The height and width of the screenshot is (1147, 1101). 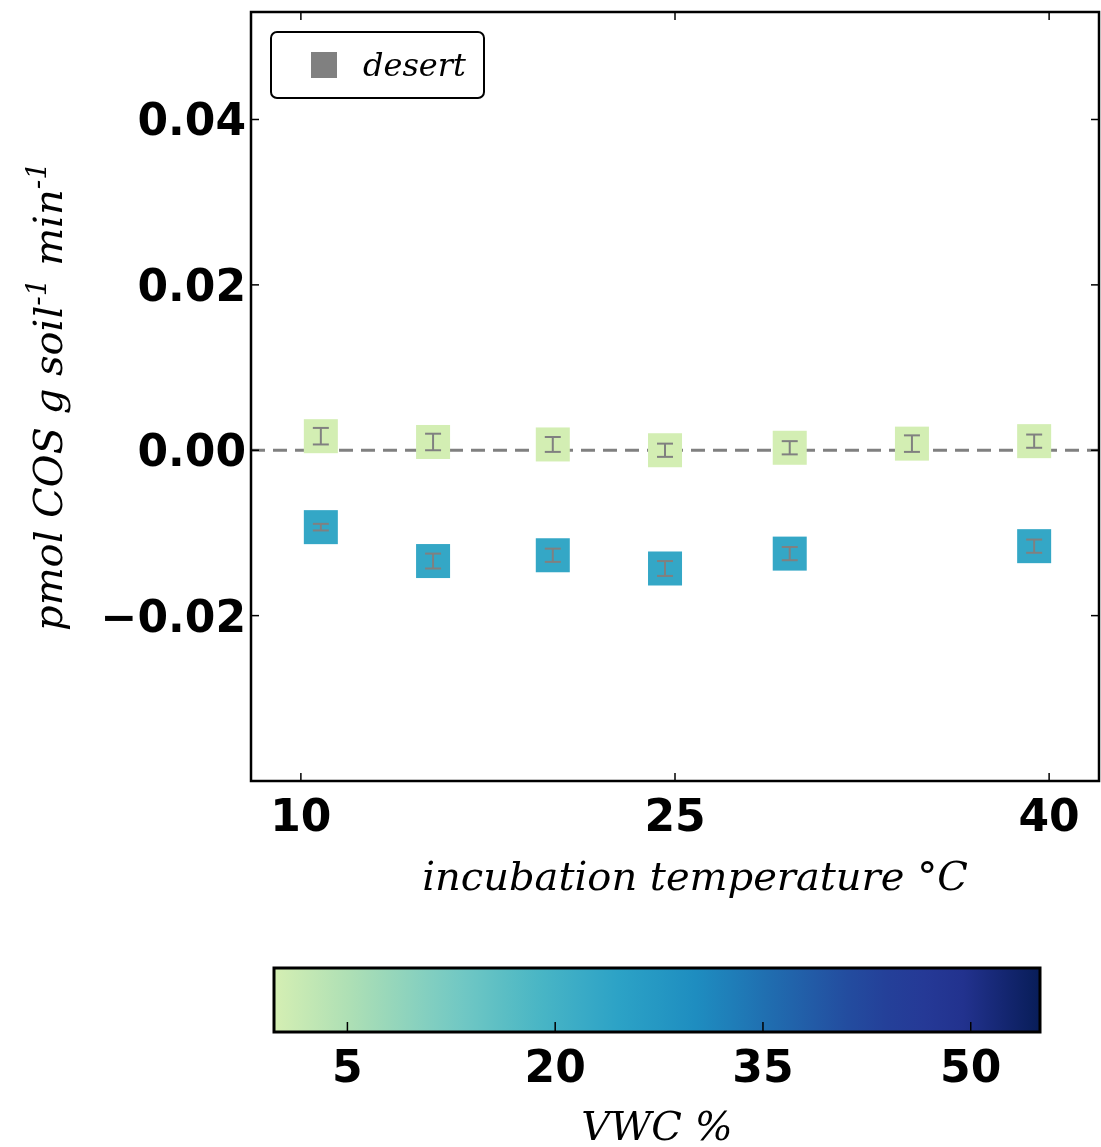 What do you see at coordinates (675, 815) in the screenshot?
I see `x-tick-label: 25` at bounding box center [675, 815].